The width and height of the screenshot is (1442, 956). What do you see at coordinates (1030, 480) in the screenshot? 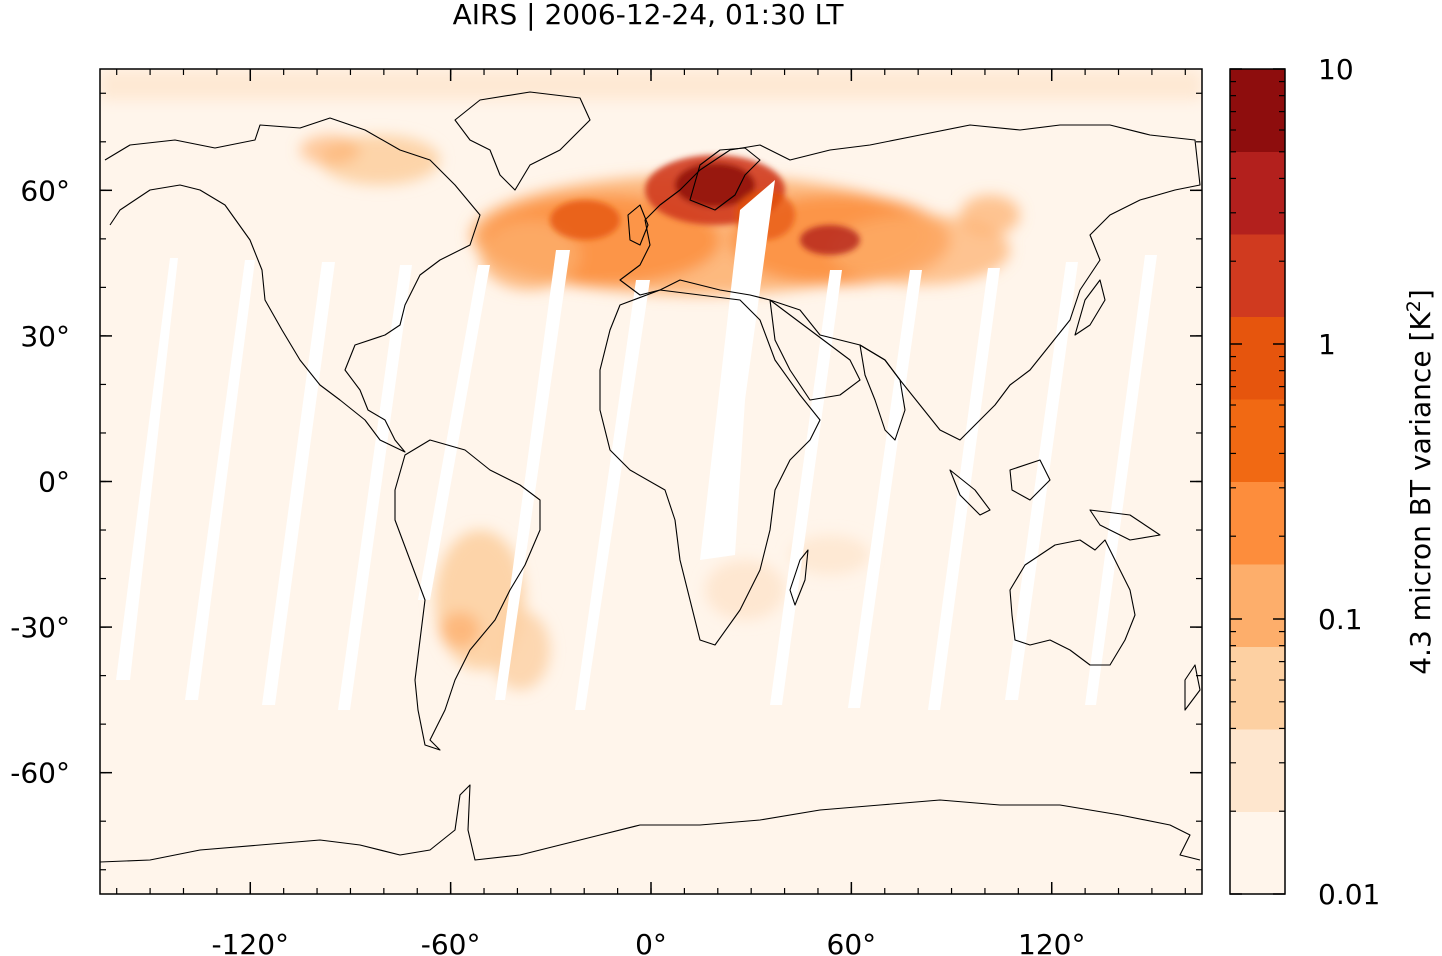
I see `coastline-borneo` at bounding box center [1030, 480].